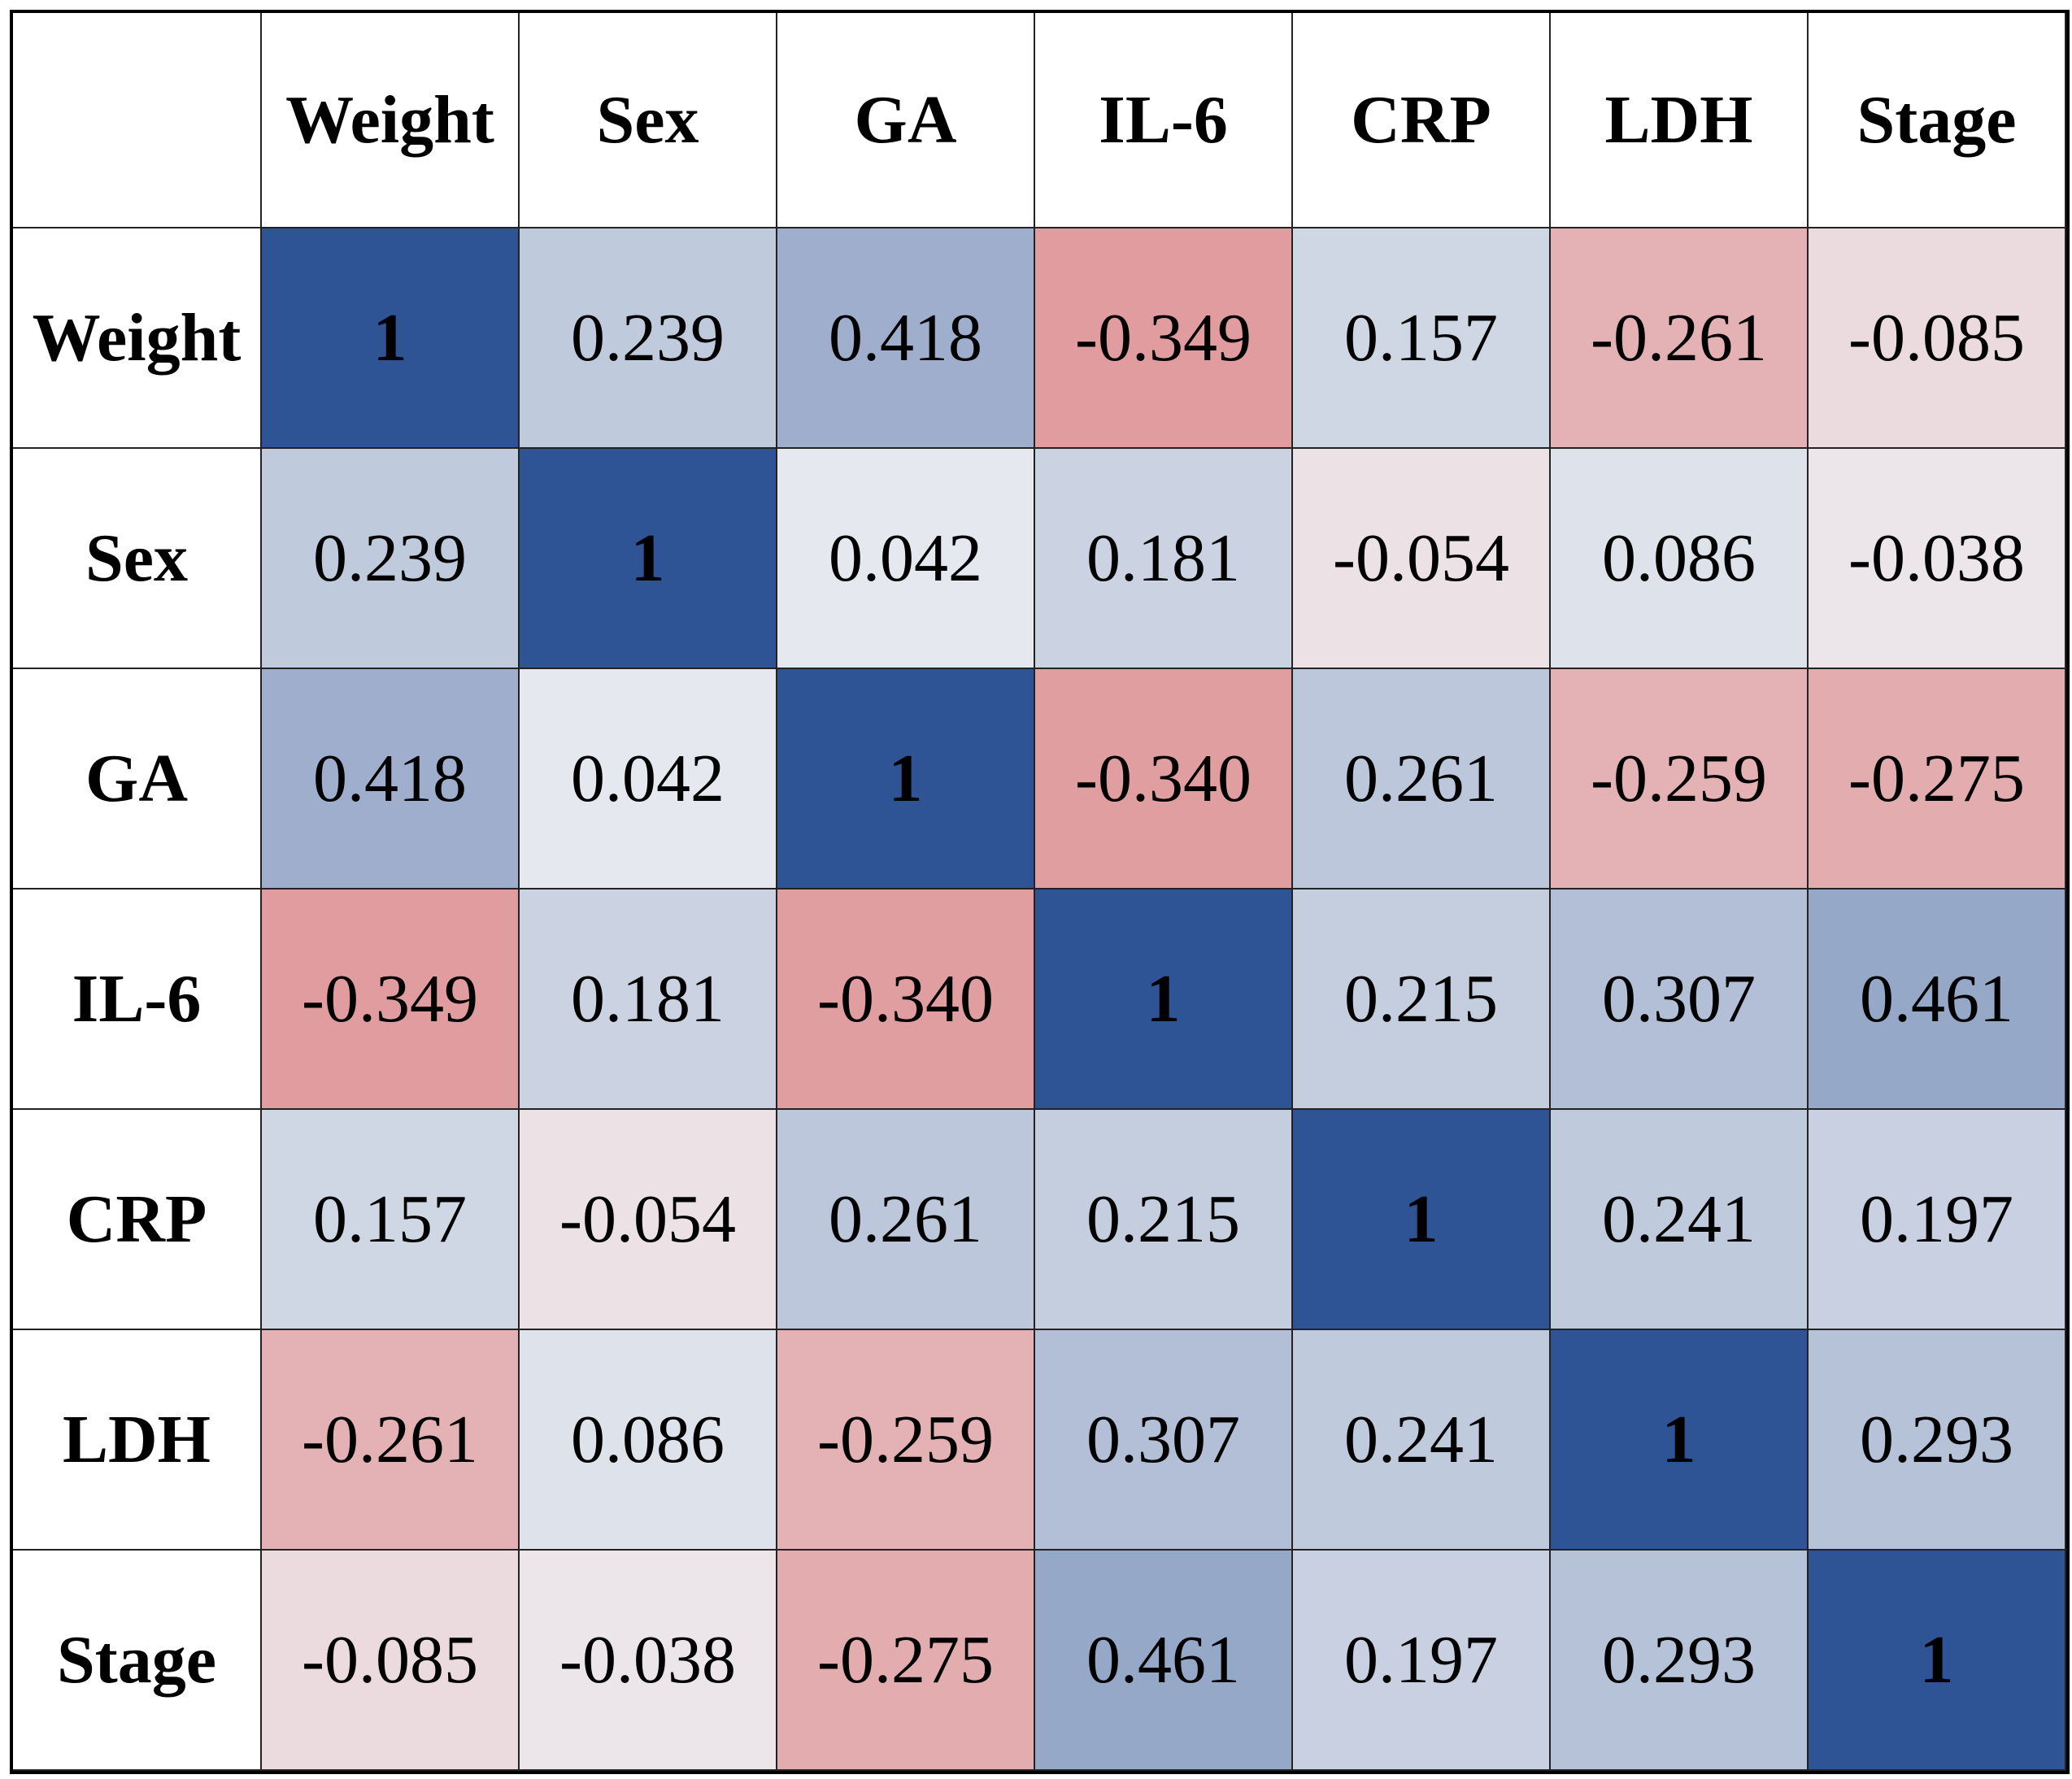 The height and width of the screenshot is (1779, 2072). What do you see at coordinates (1938, 120) in the screenshot?
I see `column-header: Stage` at bounding box center [1938, 120].